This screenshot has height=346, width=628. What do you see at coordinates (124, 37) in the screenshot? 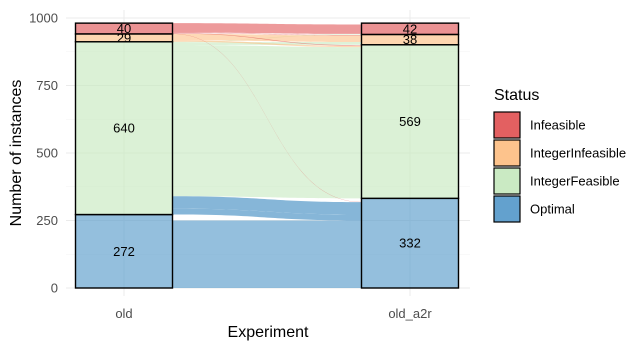
I see `data-label: 29` at bounding box center [124, 37].